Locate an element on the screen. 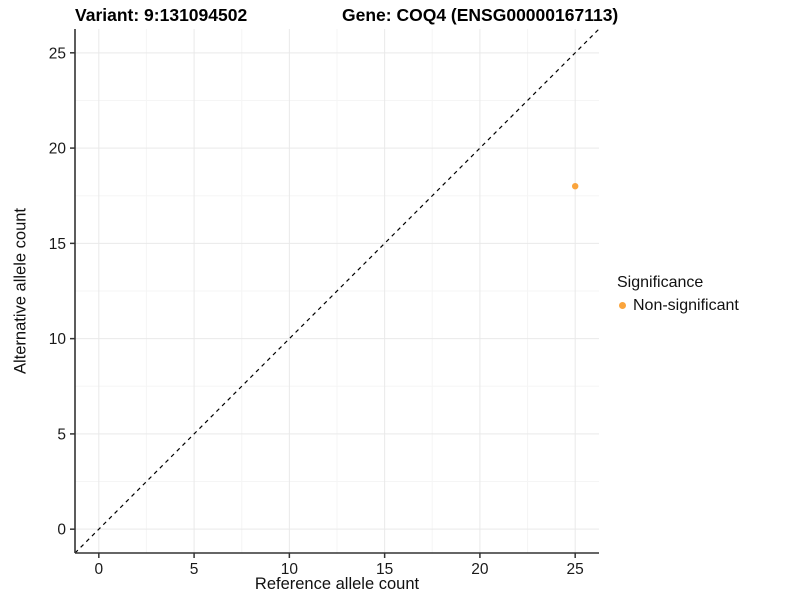 The width and height of the screenshot is (800, 600). y-tick-label: 25 is located at coordinates (57, 53).